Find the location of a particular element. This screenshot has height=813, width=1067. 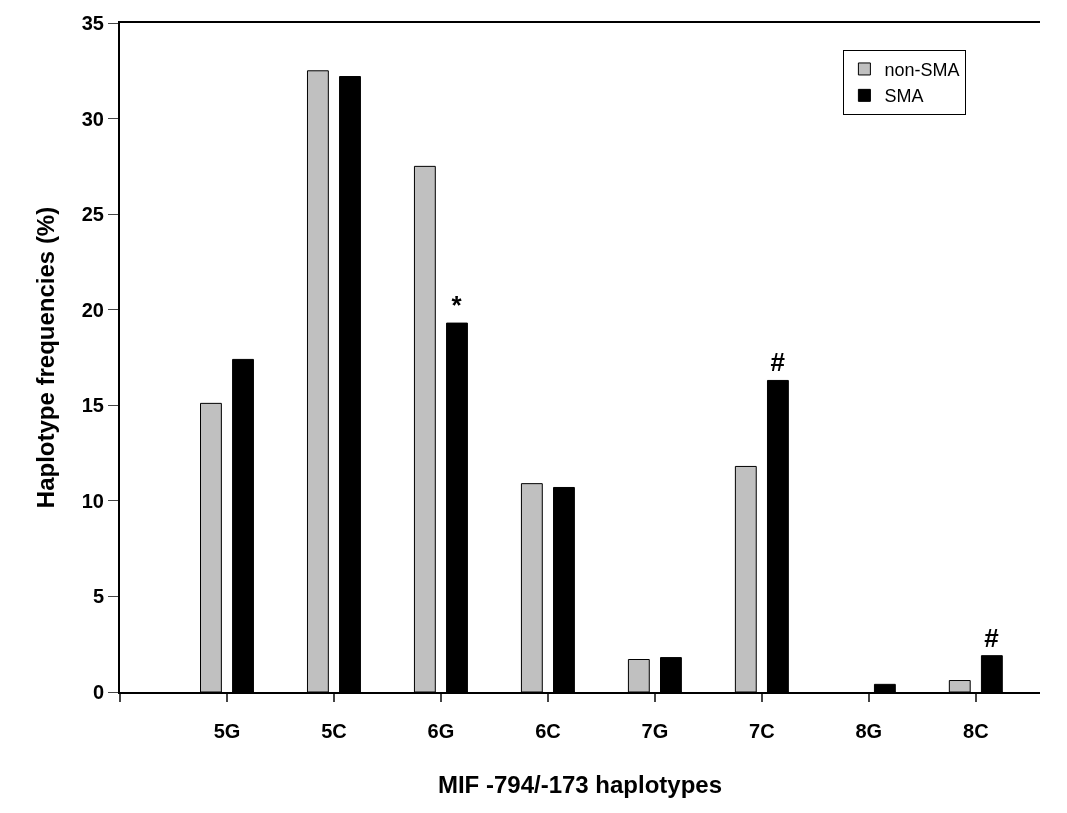

y-tick-label: 5 is located at coordinates (98, 596).